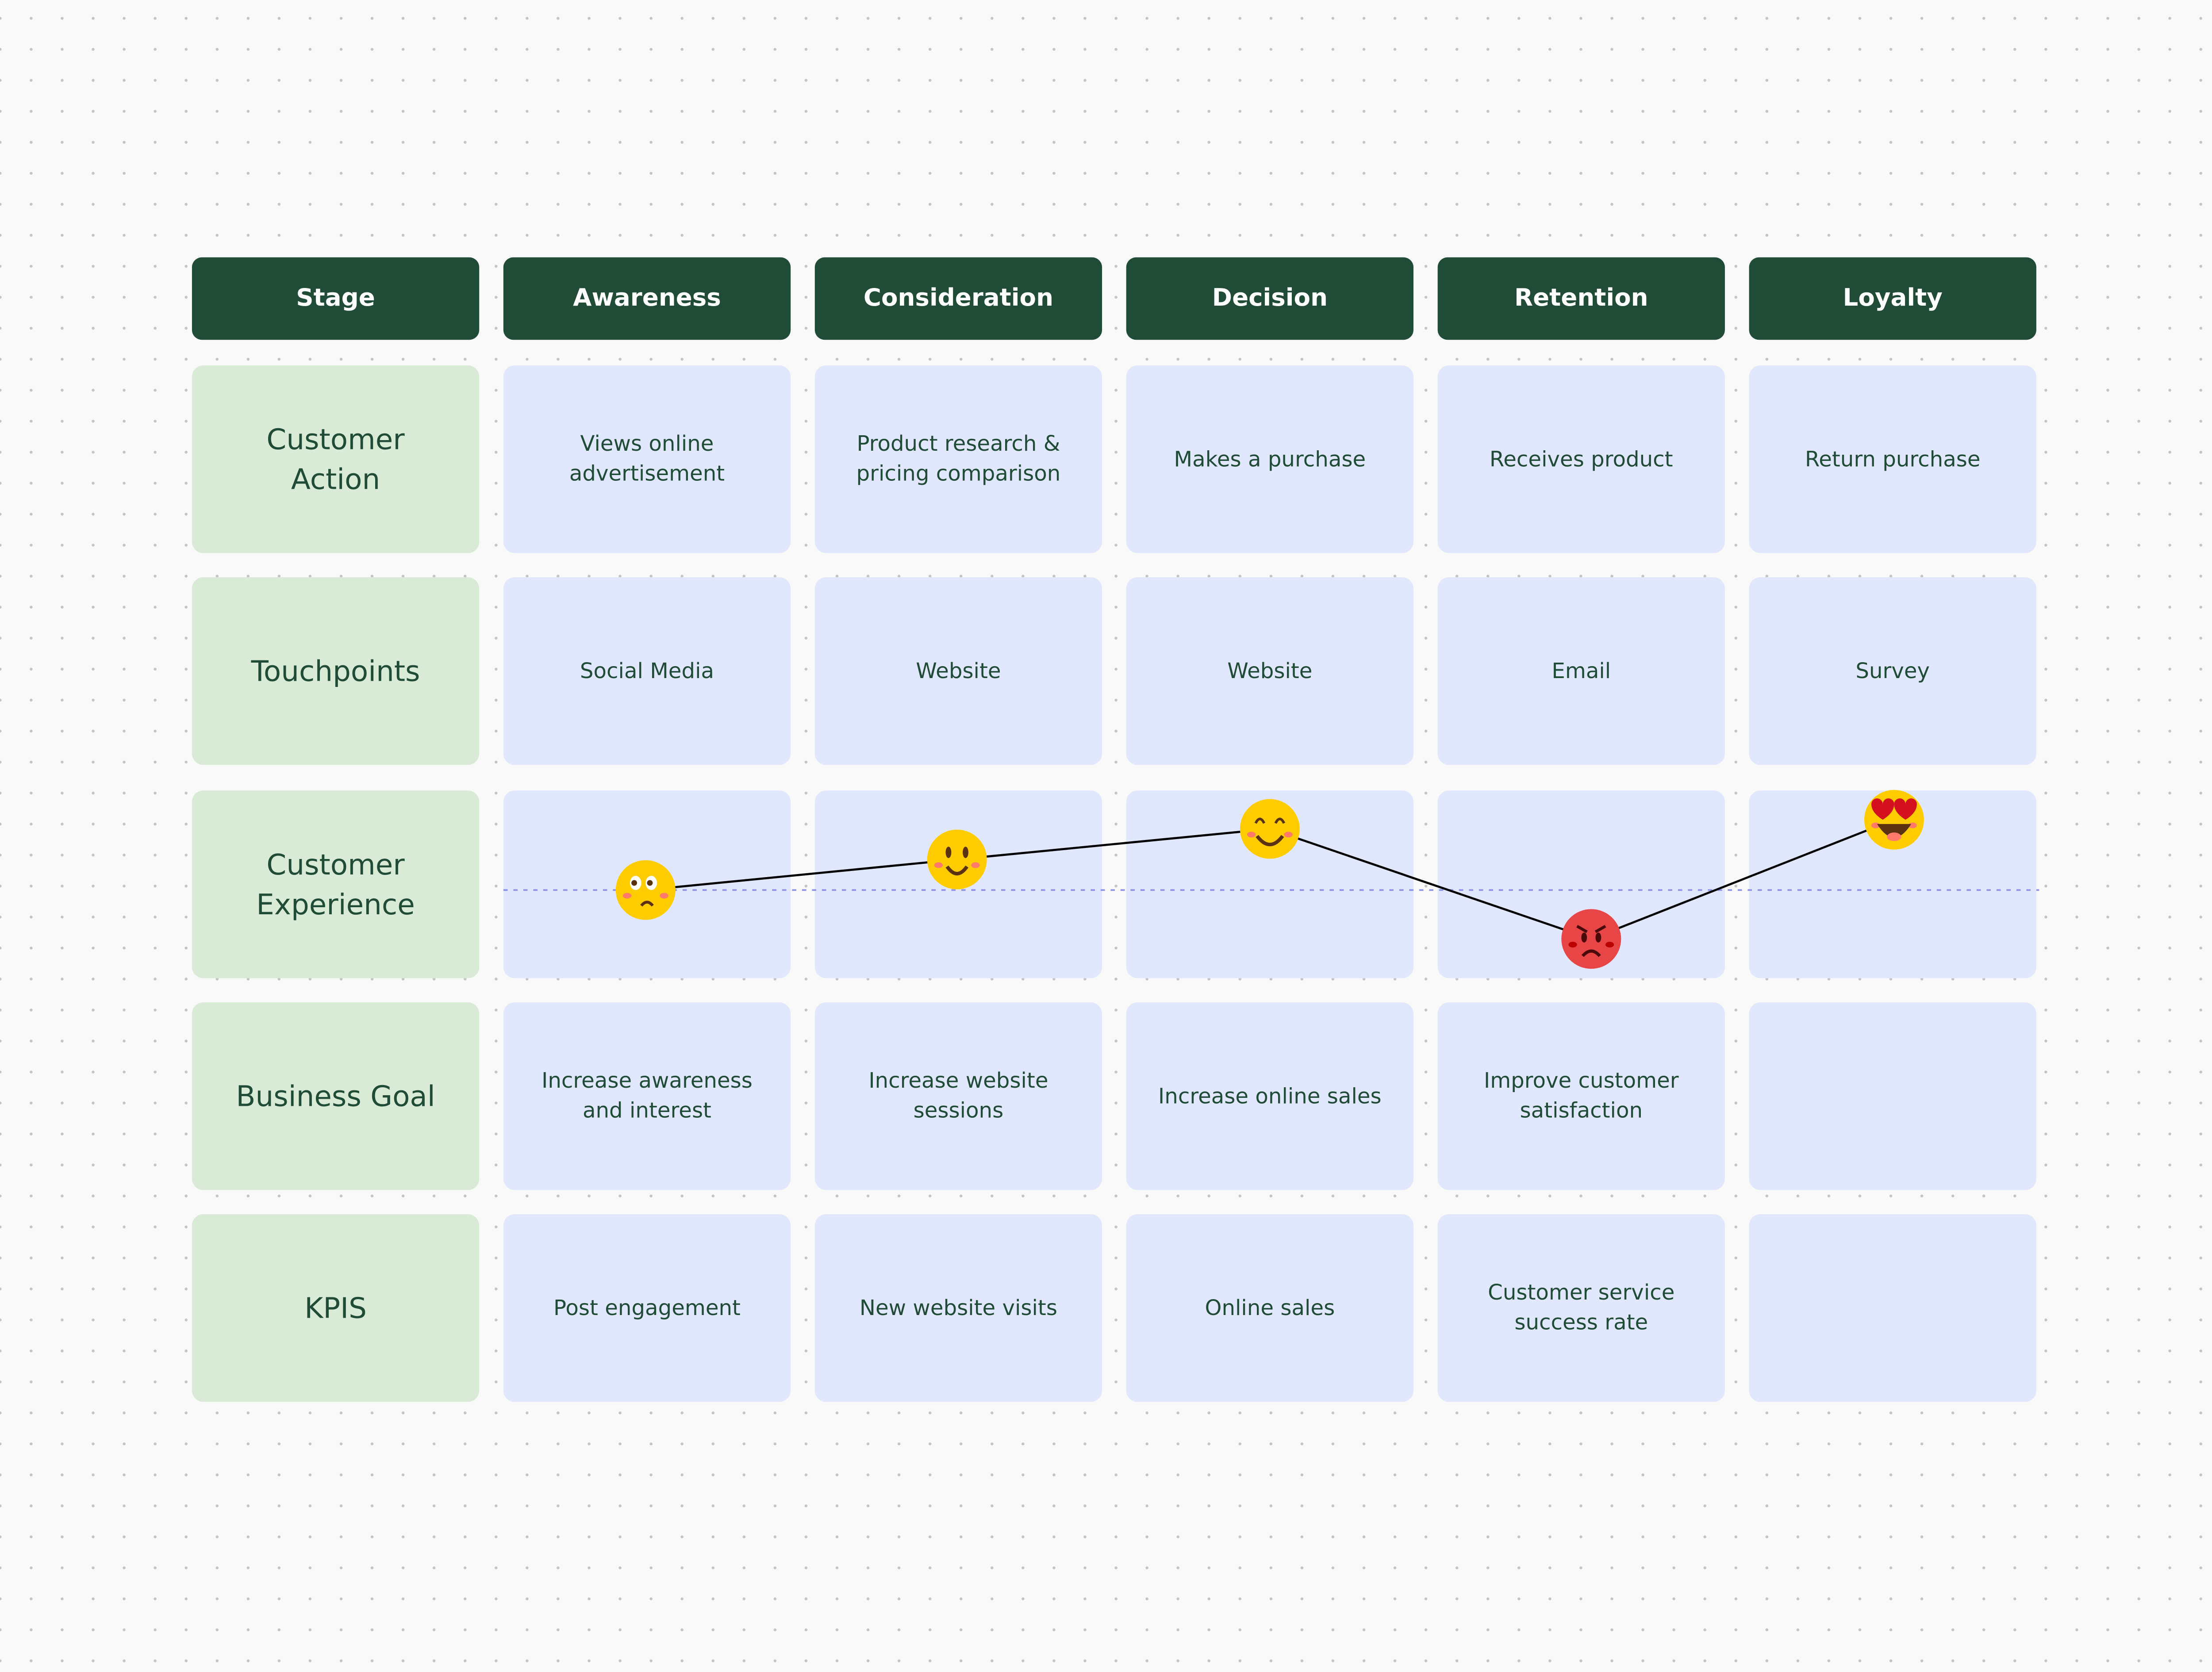 Image resolution: width=2212 pixels, height=1672 pixels. Describe the element at coordinates (645, 890) in the screenshot. I see `worried-face-icon` at that location.